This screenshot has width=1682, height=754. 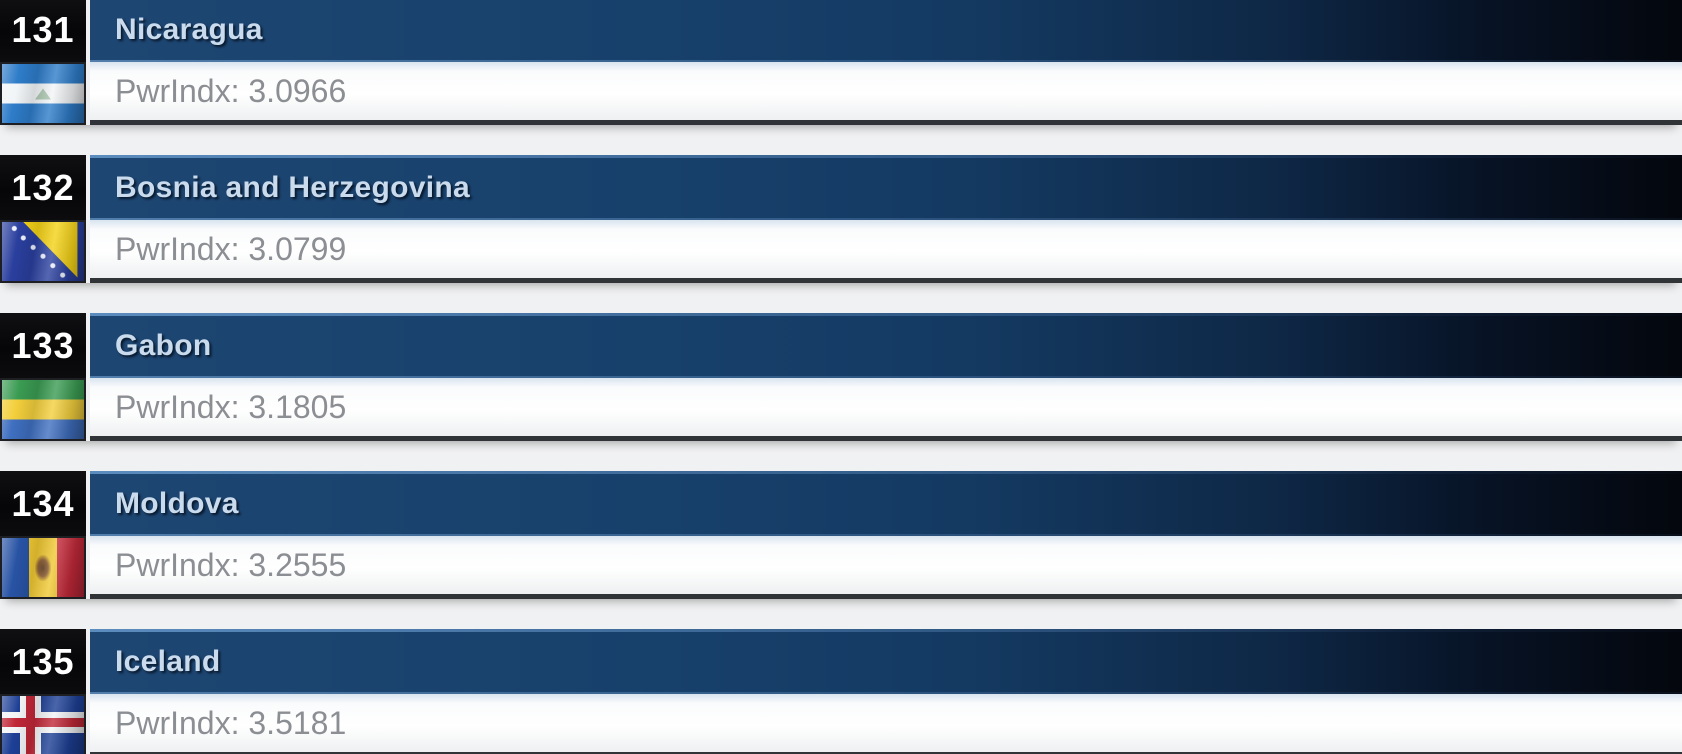 What do you see at coordinates (43, 93) in the screenshot?
I see `nicaragua-flag-icon` at bounding box center [43, 93].